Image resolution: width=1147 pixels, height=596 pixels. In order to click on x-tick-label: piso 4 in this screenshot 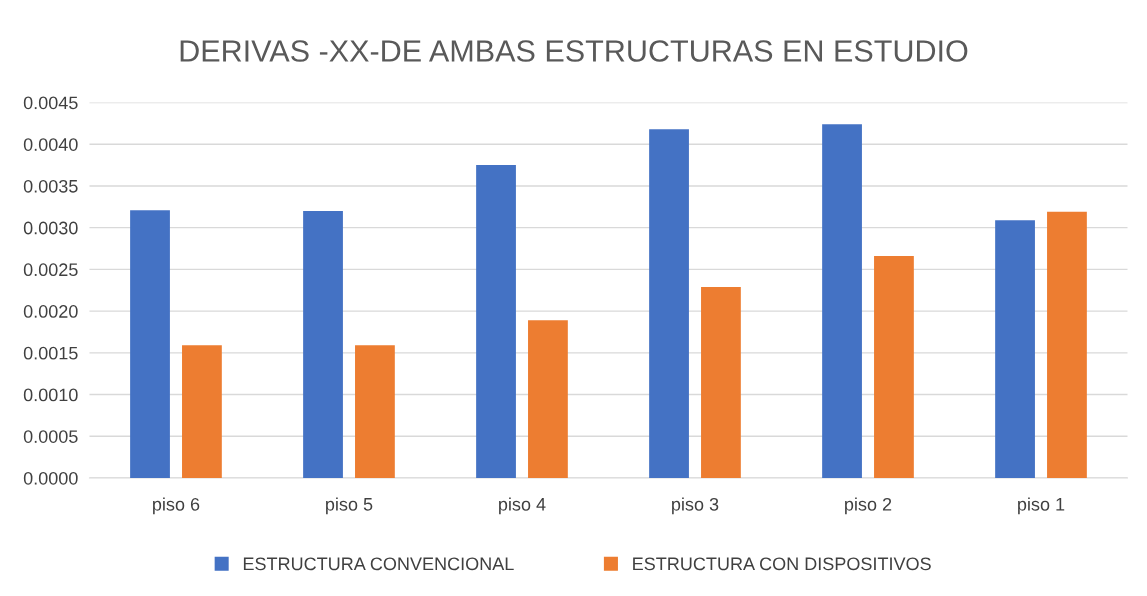, I will do `click(522, 506)`.